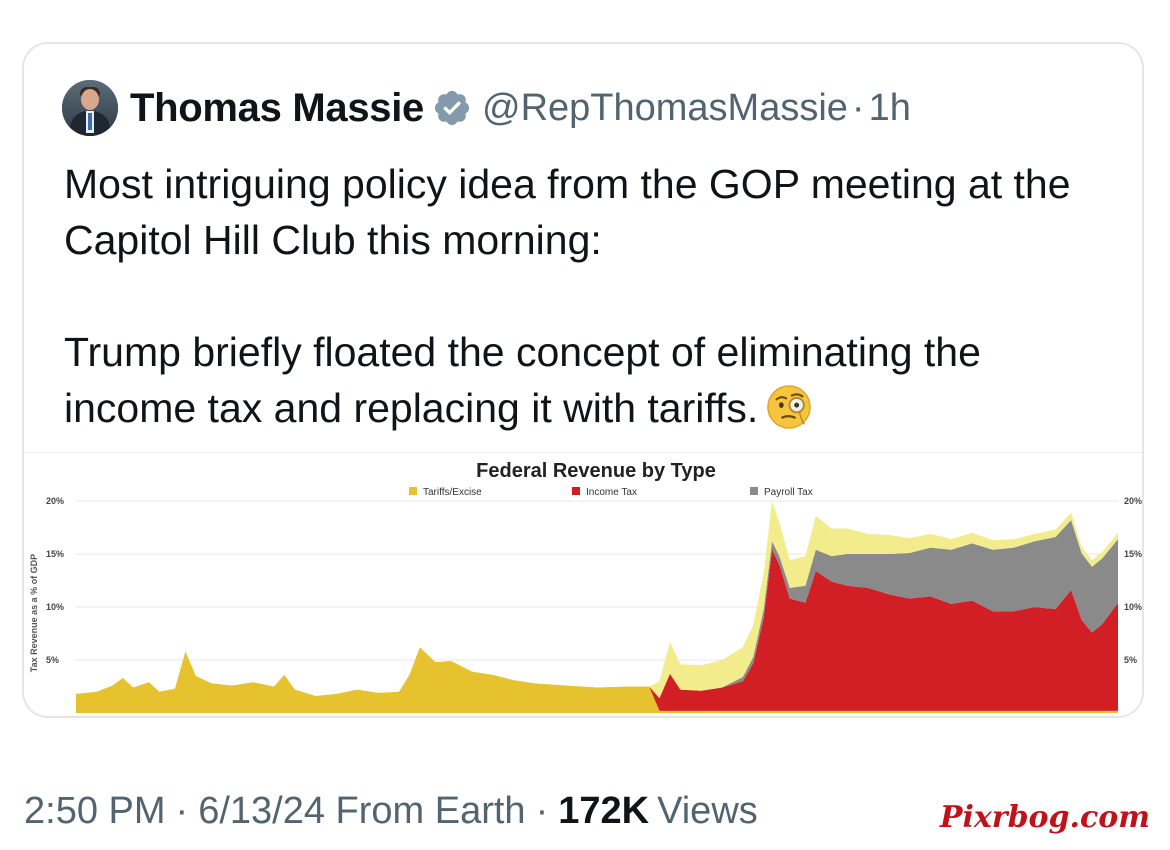  I want to click on author-handle: @RepThomasMassie, so click(665, 107).